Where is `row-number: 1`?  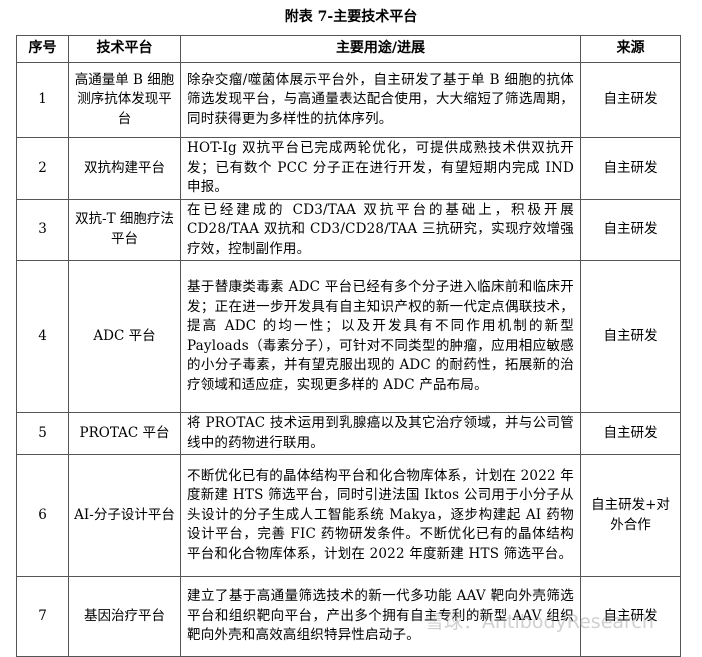 row-number: 1 is located at coordinates (42, 100).